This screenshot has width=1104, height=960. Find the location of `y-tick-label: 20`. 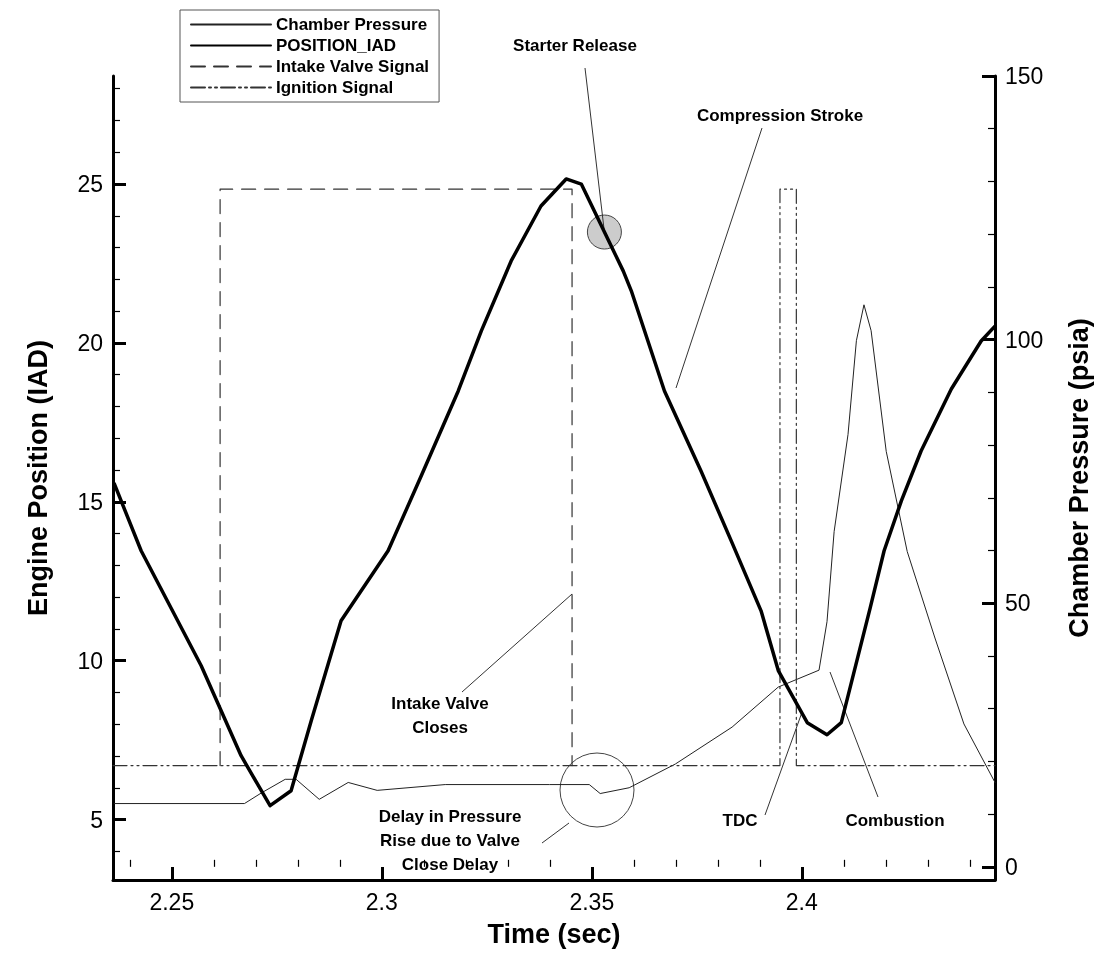

y-tick-label: 20 is located at coordinates (90, 342).